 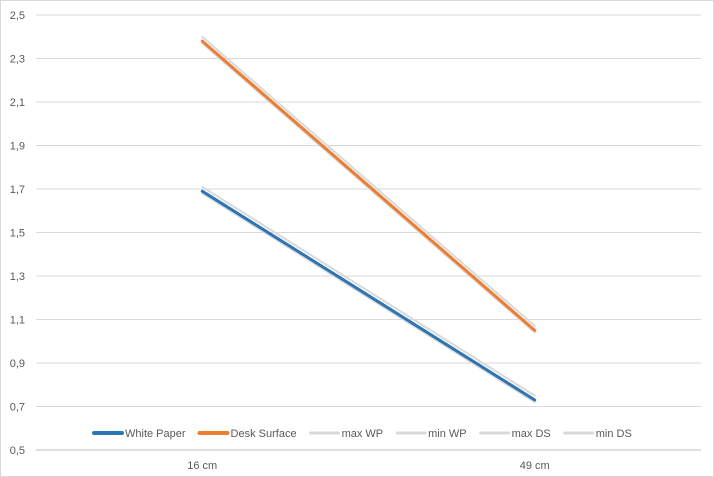 What do you see at coordinates (17, 234) in the screenshot?
I see `y-tick-label: 1,5` at bounding box center [17, 234].